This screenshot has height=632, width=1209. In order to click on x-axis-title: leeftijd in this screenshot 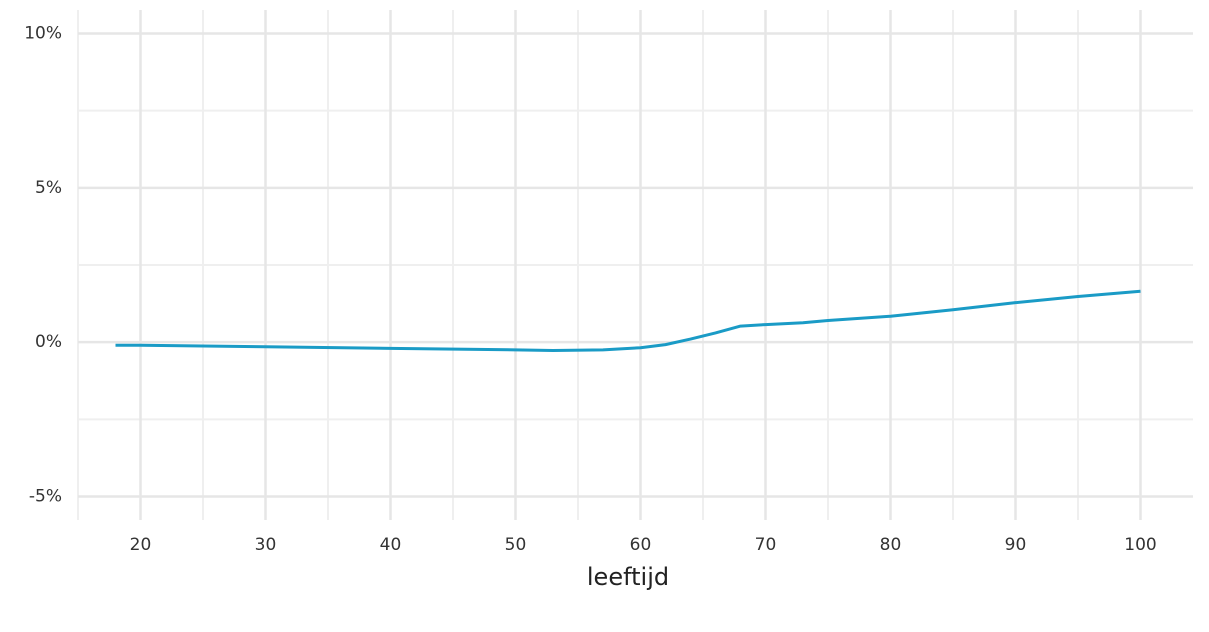, I will do `click(628, 577)`.